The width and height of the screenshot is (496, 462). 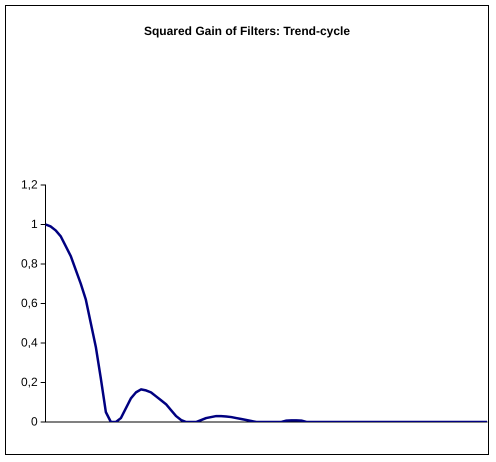 I want to click on y-tick-label: 0,8, so click(x=29, y=263).